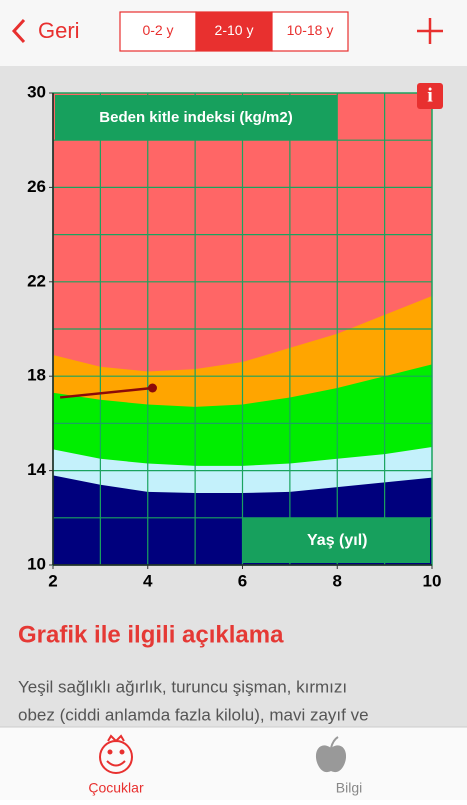 The height and width of the screenshot is (805, 467). I want to click on tab-label: Bilgi, so click(349, 788).